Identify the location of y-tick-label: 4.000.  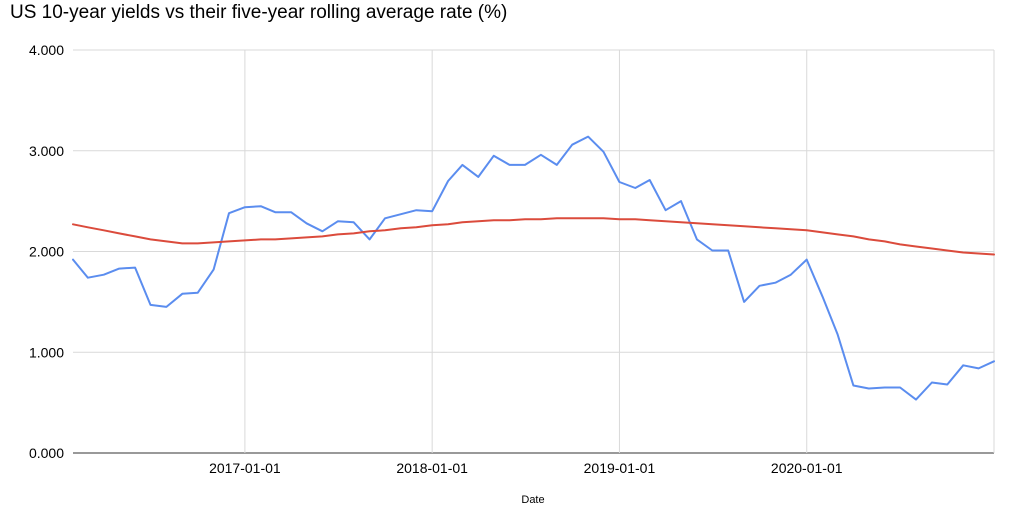
(46, 50).